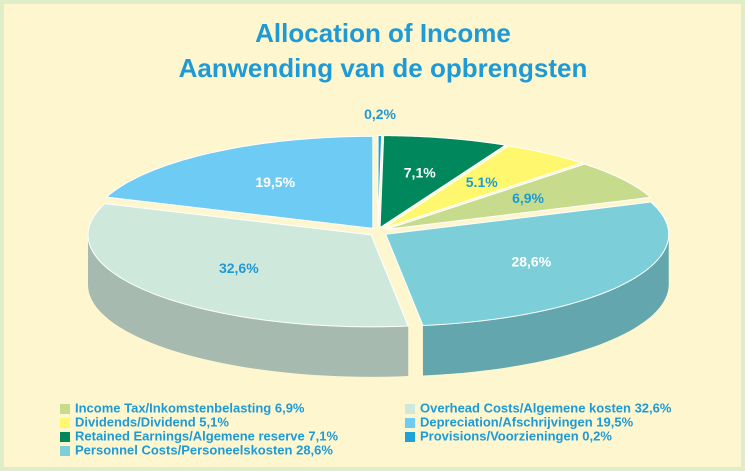  Describe the element at coordinates (204, 449) in the screenshot. I see `legend-label: Personnel Costs/Personeelskosten 28,6%` at that location.